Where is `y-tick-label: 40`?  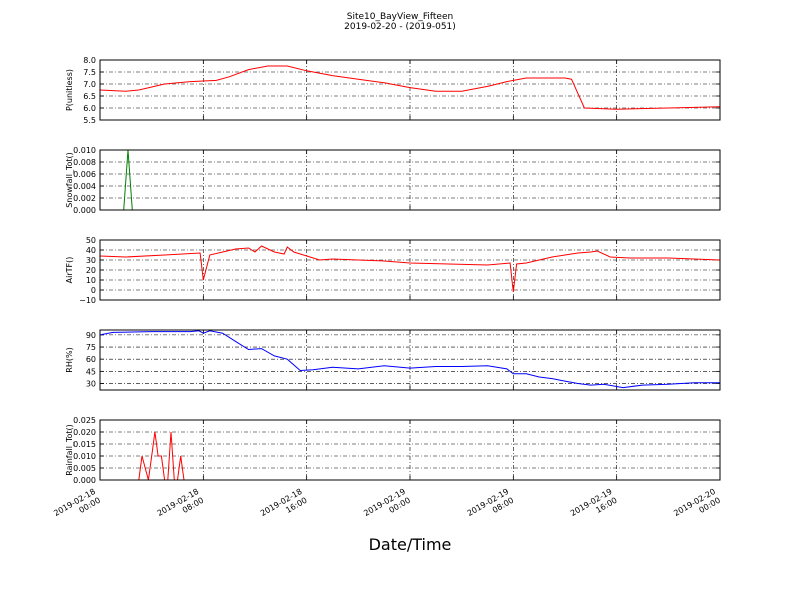 y-tick-label: 40 is located at coordinates (91, 250).